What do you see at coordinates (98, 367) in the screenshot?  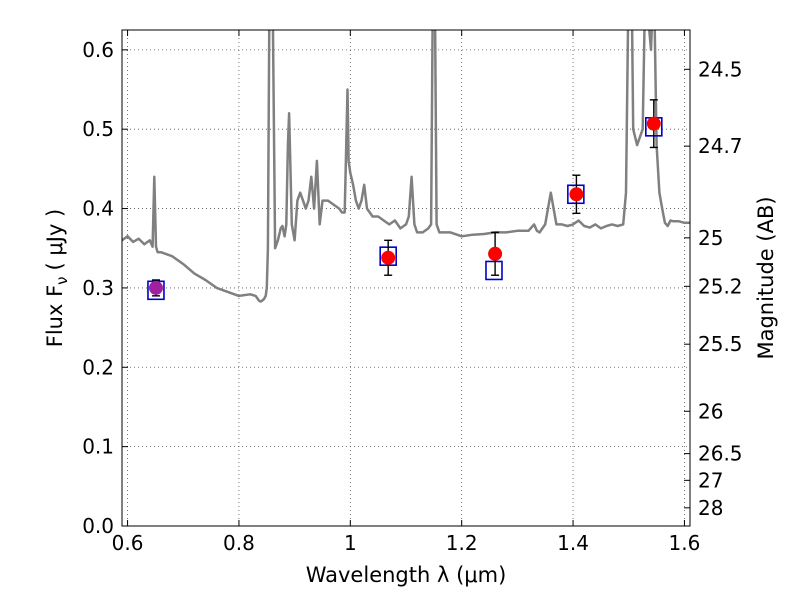 I see `y-tick-label: 0.2` at bounding box center [98, 367].